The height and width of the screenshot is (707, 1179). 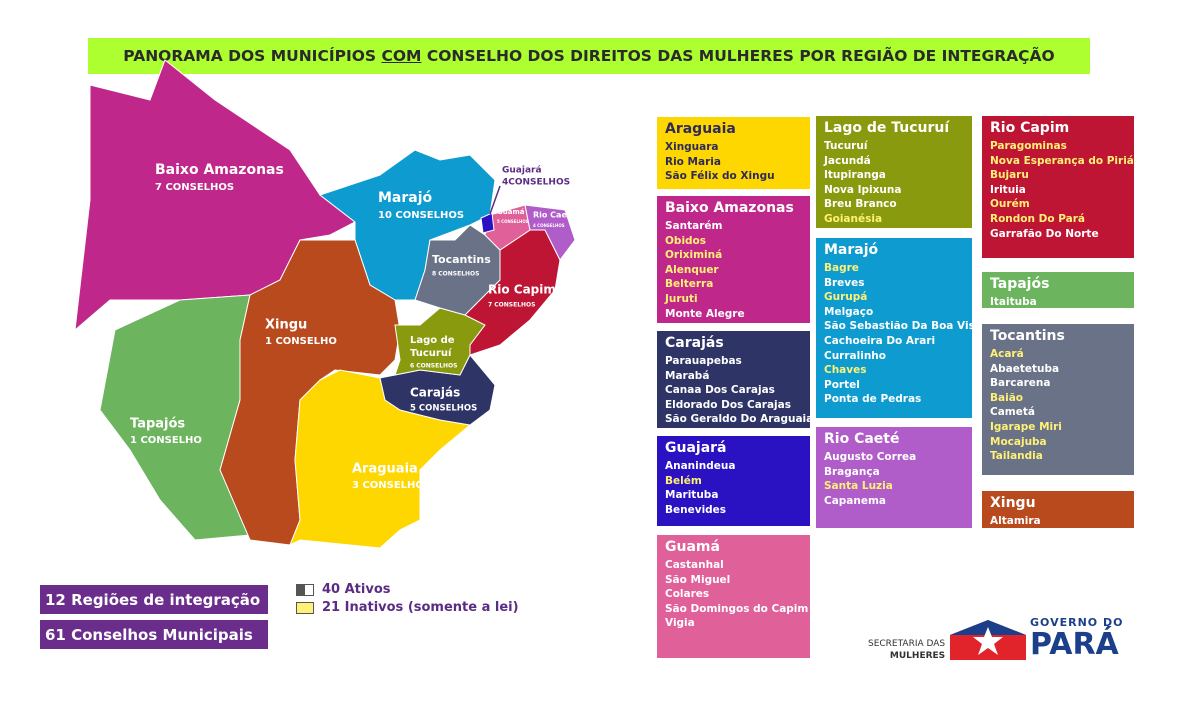 What do you see at coordinates (847, 160) in the screenshot?
I see `municipality: Jacundá` at bounding box center [847, 160].